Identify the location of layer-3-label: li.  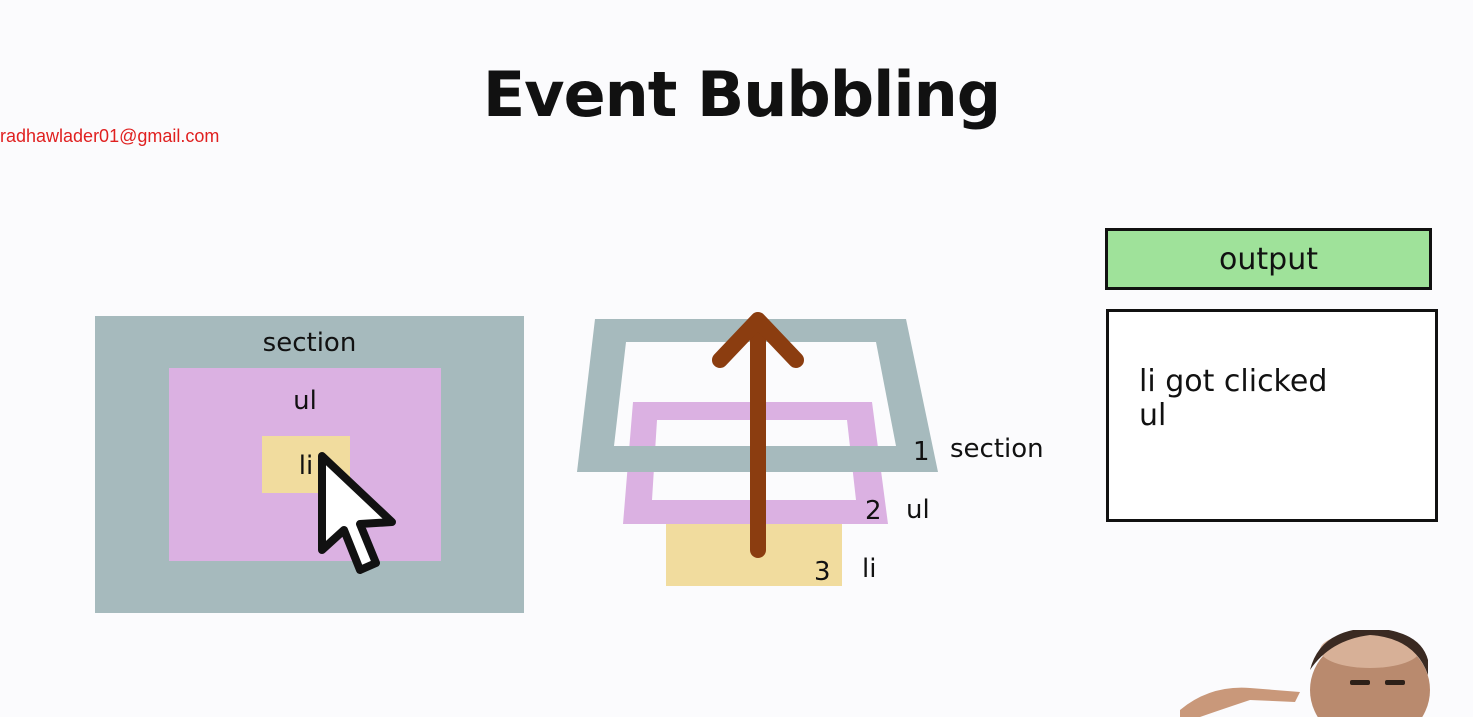
(869, 569).